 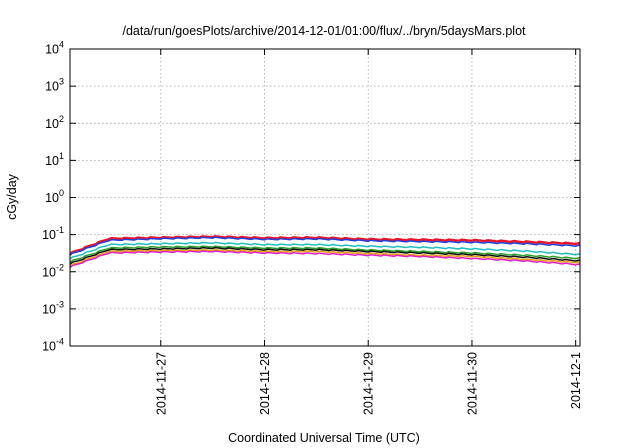 What do you see at coordinates (161, 383) in the screenshot?
I see `x-tick-label: 2014-11-27` at bounding box center [161, 383].